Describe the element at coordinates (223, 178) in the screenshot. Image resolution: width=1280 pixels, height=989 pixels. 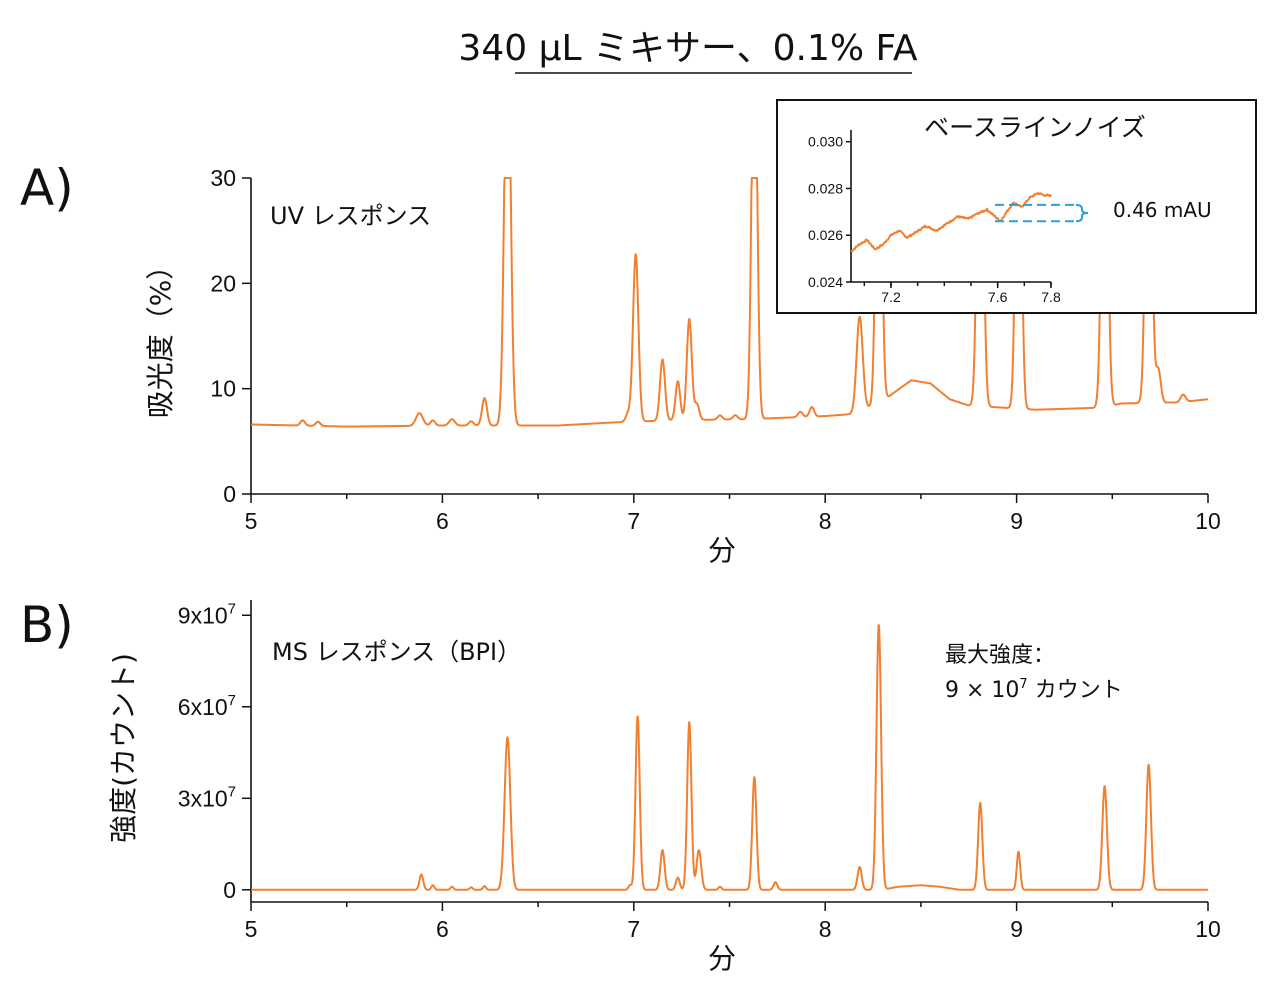
I see `y-tick-label: 30` at that location.